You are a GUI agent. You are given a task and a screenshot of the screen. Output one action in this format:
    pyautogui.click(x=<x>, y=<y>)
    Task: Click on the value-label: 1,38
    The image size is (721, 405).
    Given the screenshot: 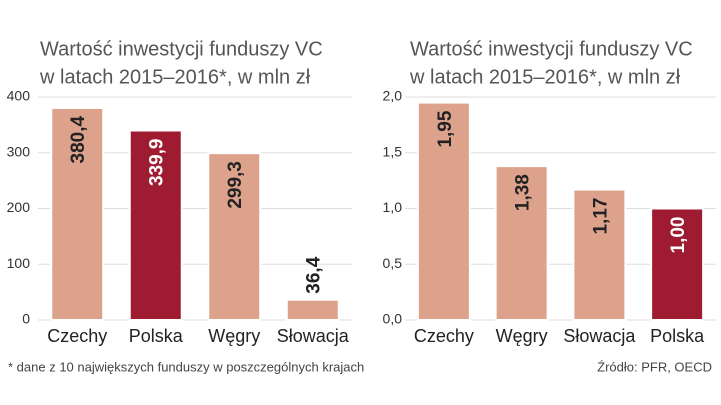 What is the action you would take?
    pyautogui.click(x=523, y=192)
    